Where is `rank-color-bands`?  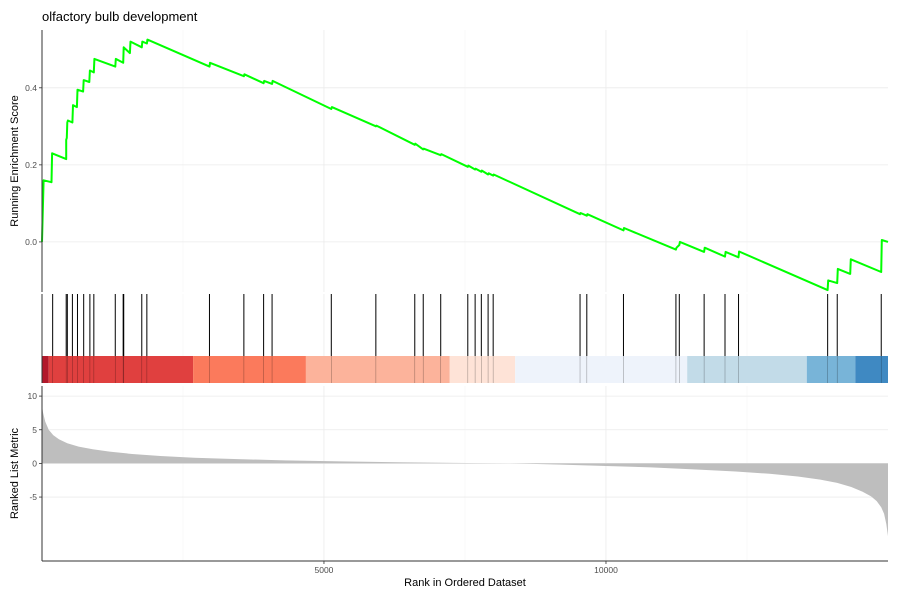 rank-color-bands is located at coordinates (465, 369).